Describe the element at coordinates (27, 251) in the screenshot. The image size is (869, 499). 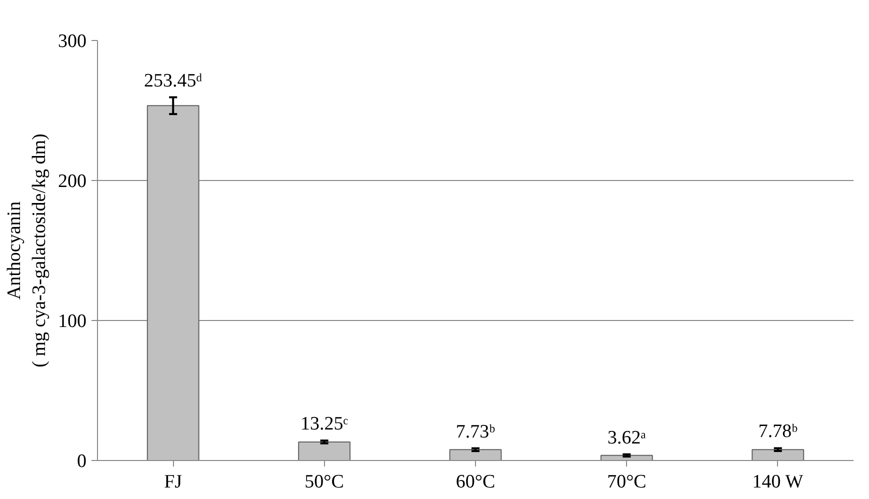
I see `y-axis-title: Anthocyanin ( mg cya-3-galactoside/kg dm)` at that location.